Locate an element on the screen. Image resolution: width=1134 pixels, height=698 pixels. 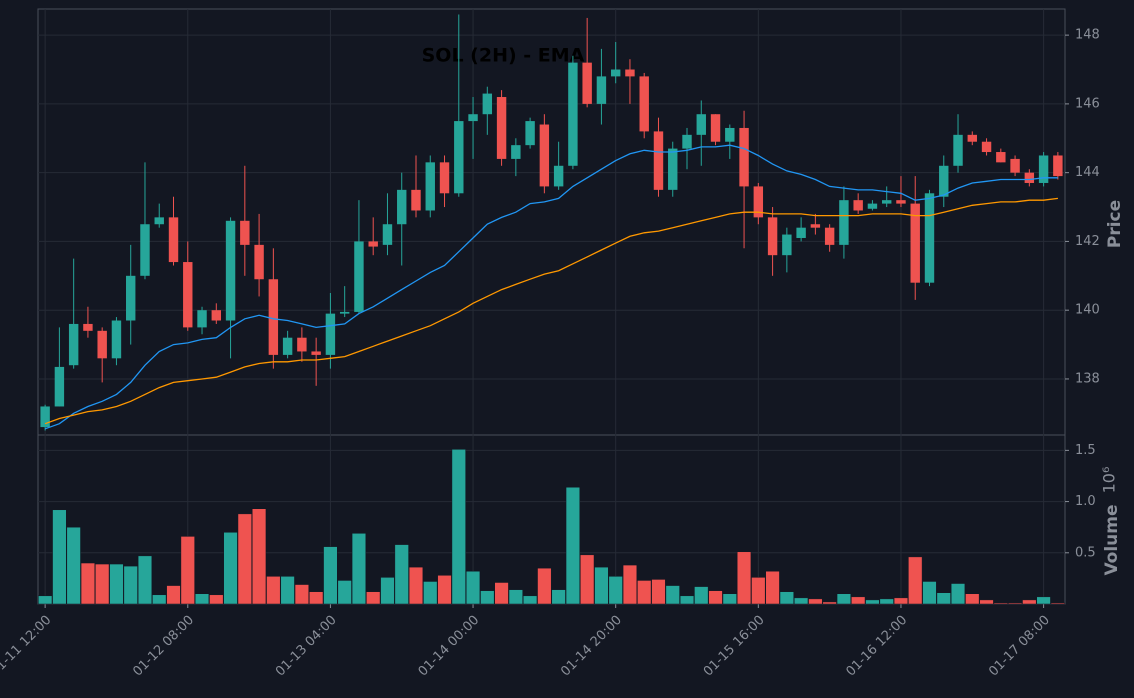
y-tick-label: 142 is located at coordinates (1087, 241).